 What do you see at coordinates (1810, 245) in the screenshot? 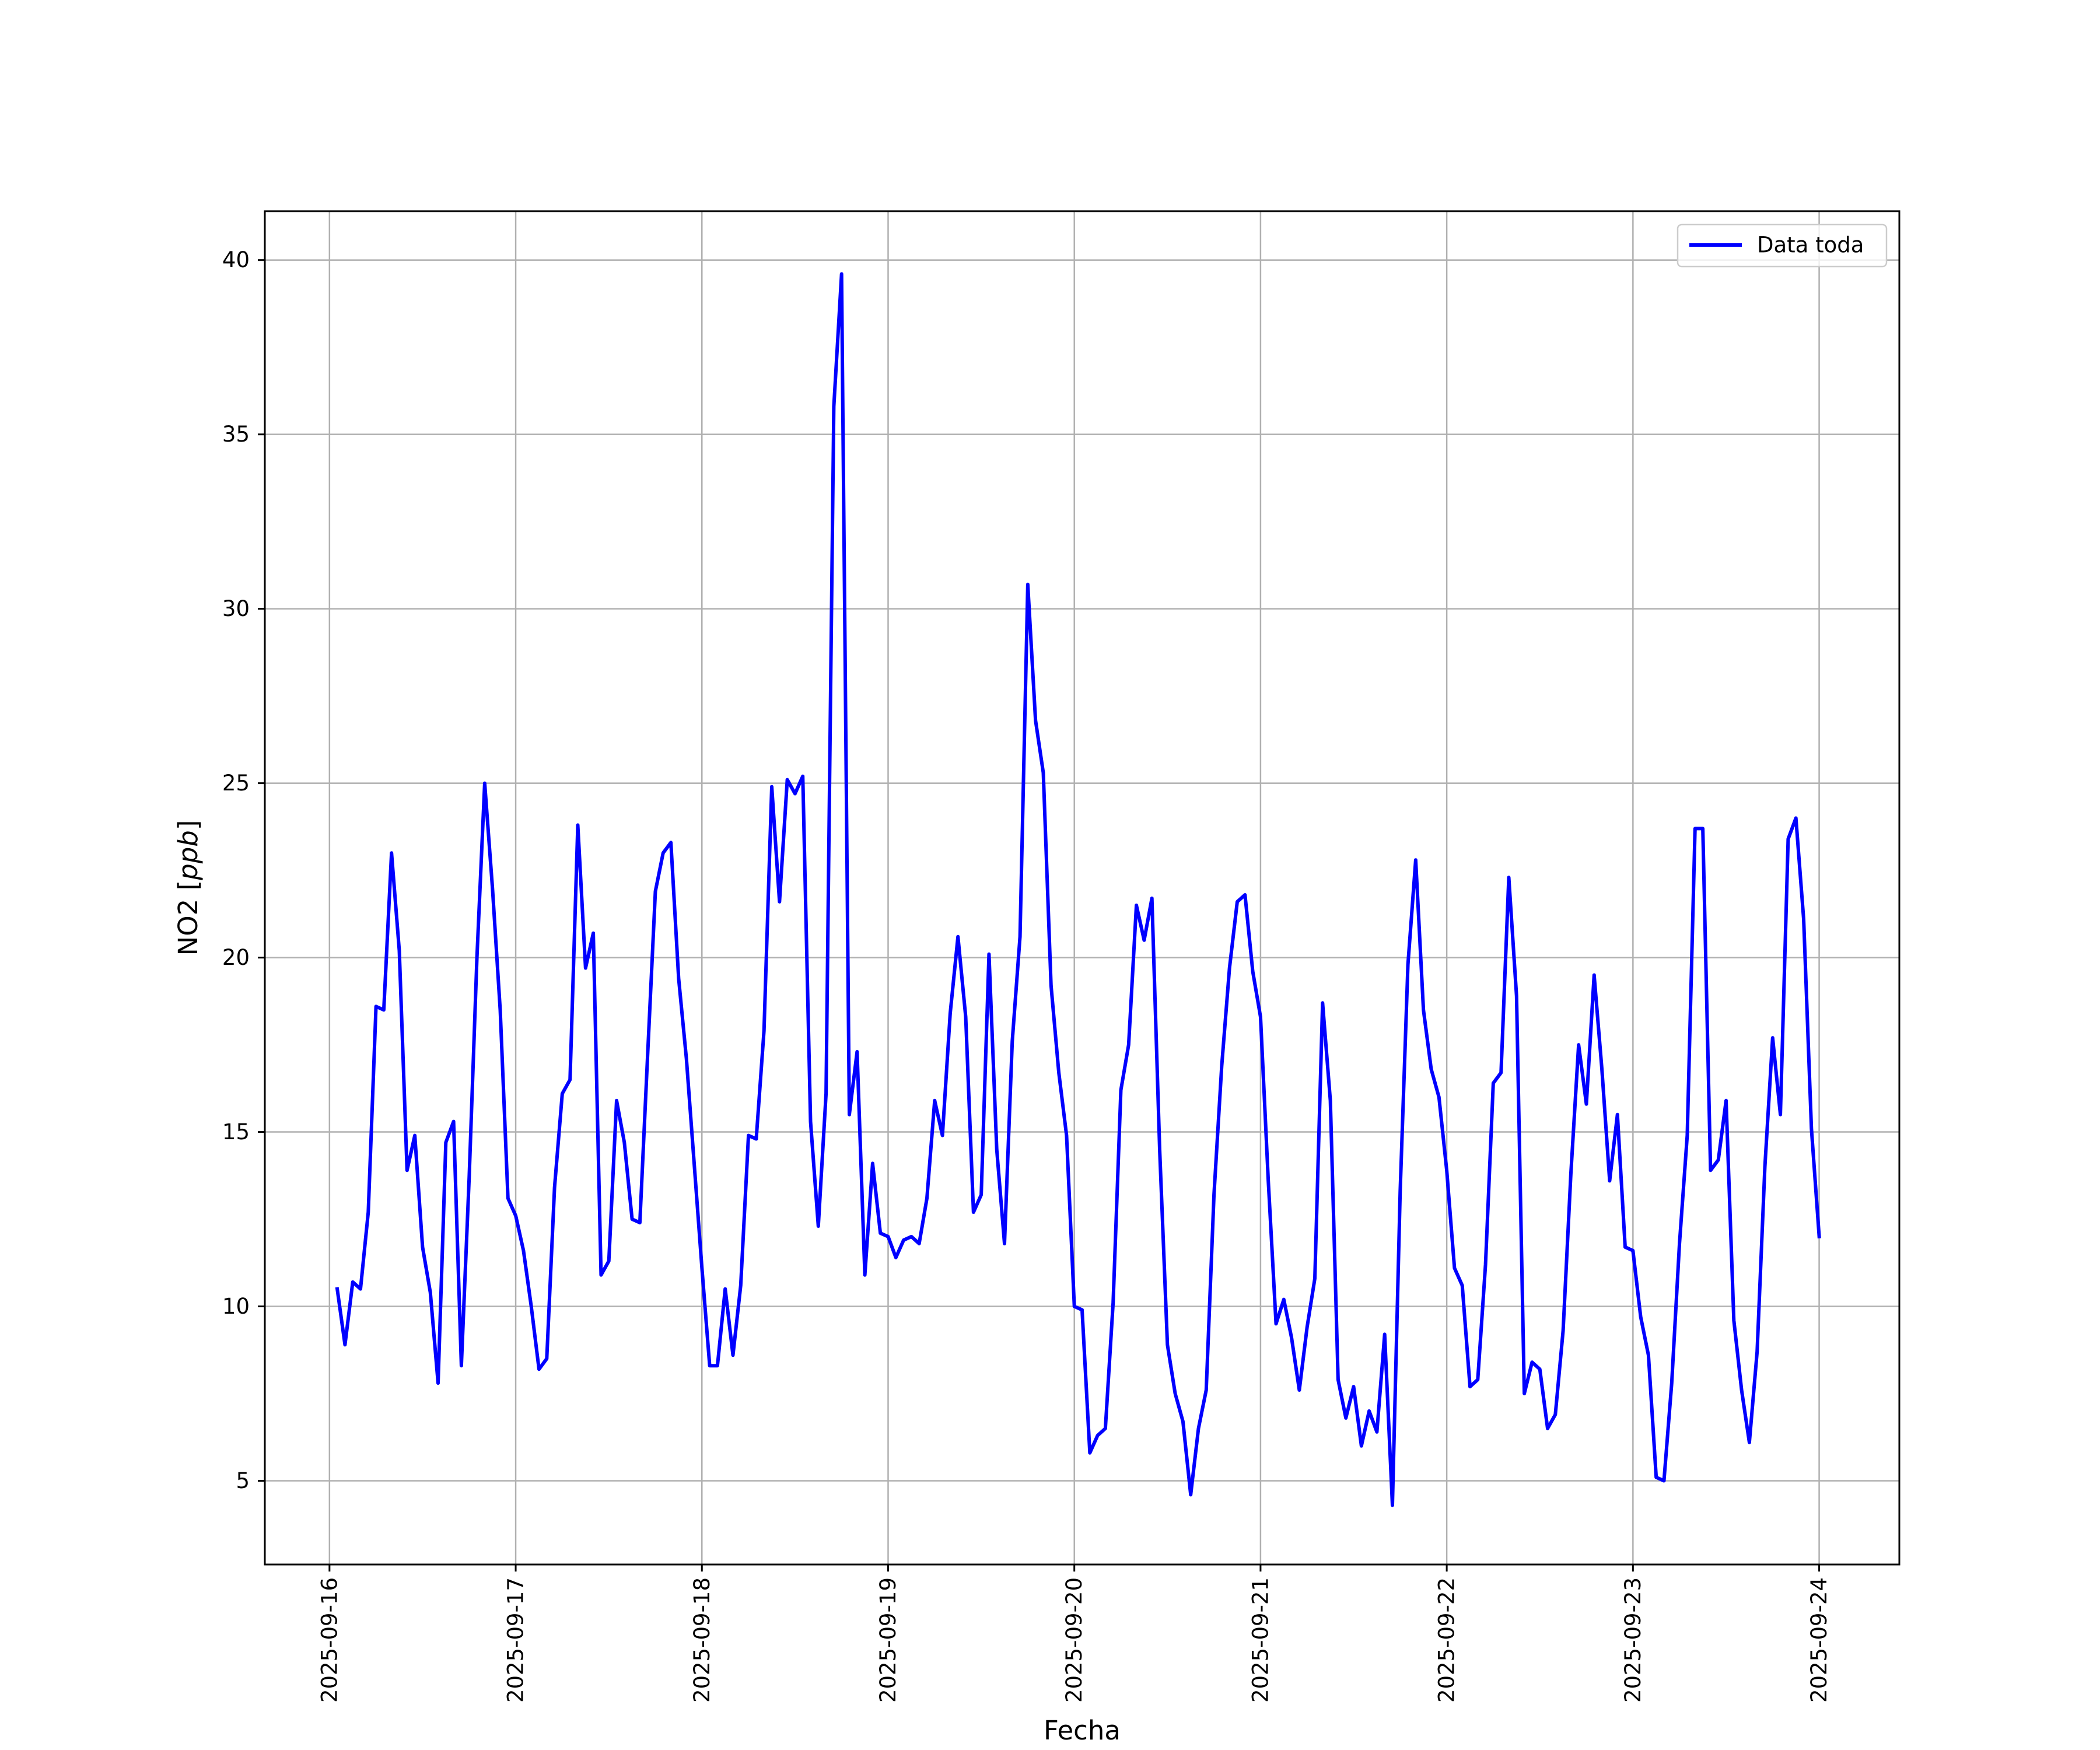
I see `legend-label: Data toda` at bounding box center [1810, 245].